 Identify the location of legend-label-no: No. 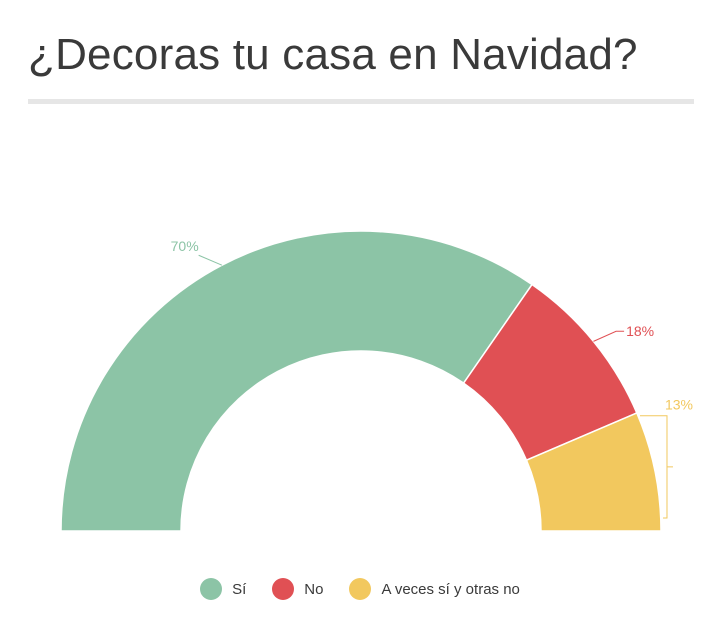
(314, 589).